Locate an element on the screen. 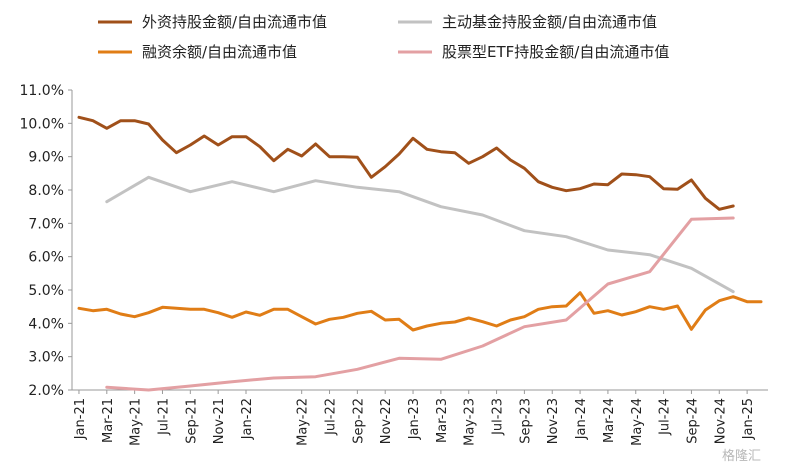 This screenshot has width=789, height=467. x-tick-label: Jan-24 is located at coordinates (581, 419).